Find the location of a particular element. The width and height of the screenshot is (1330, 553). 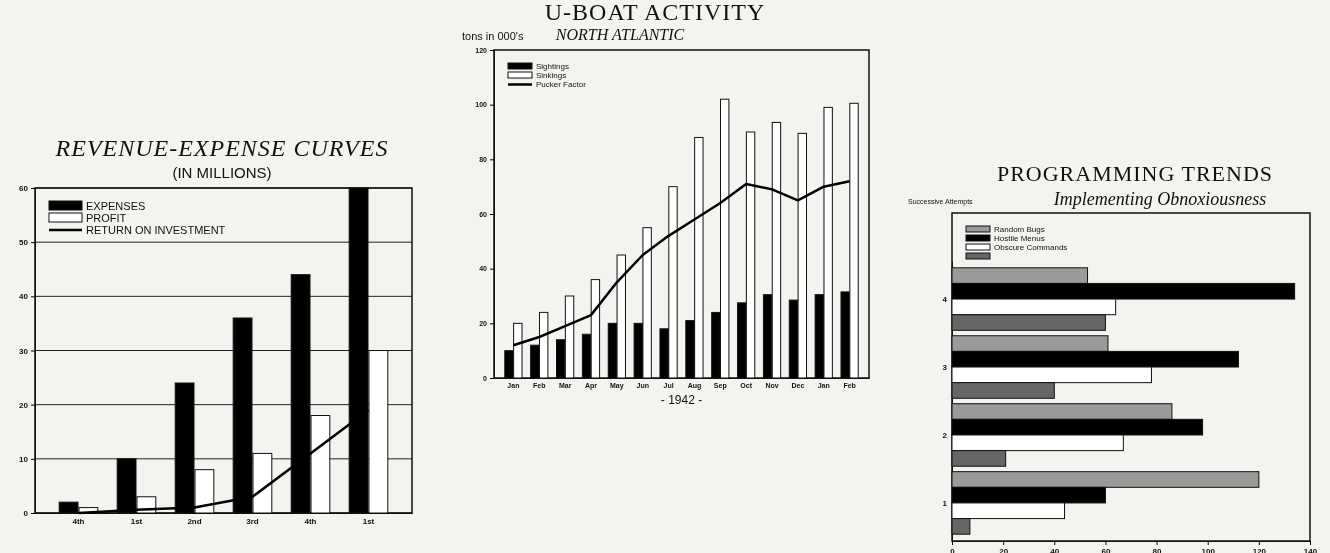

x-axis-title: - 1942 - is located at coordinates (681, 400).